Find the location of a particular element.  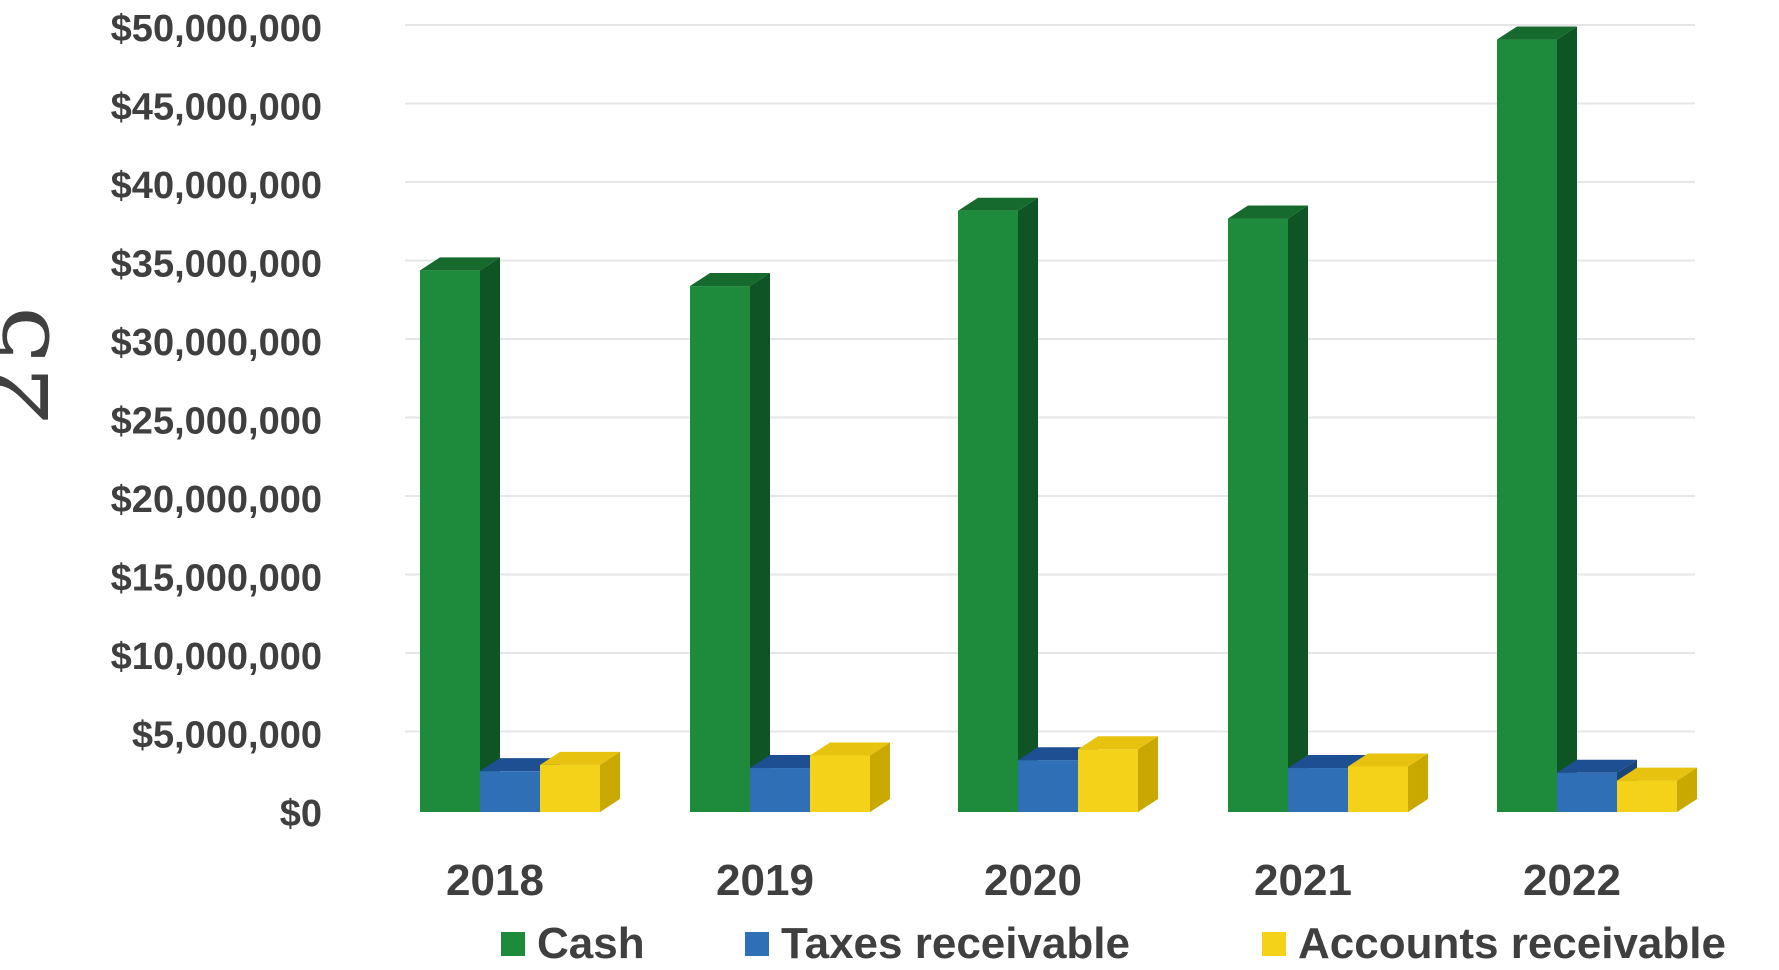

y-tick-label: $50,000,000 is located at coordinates (216, 29).